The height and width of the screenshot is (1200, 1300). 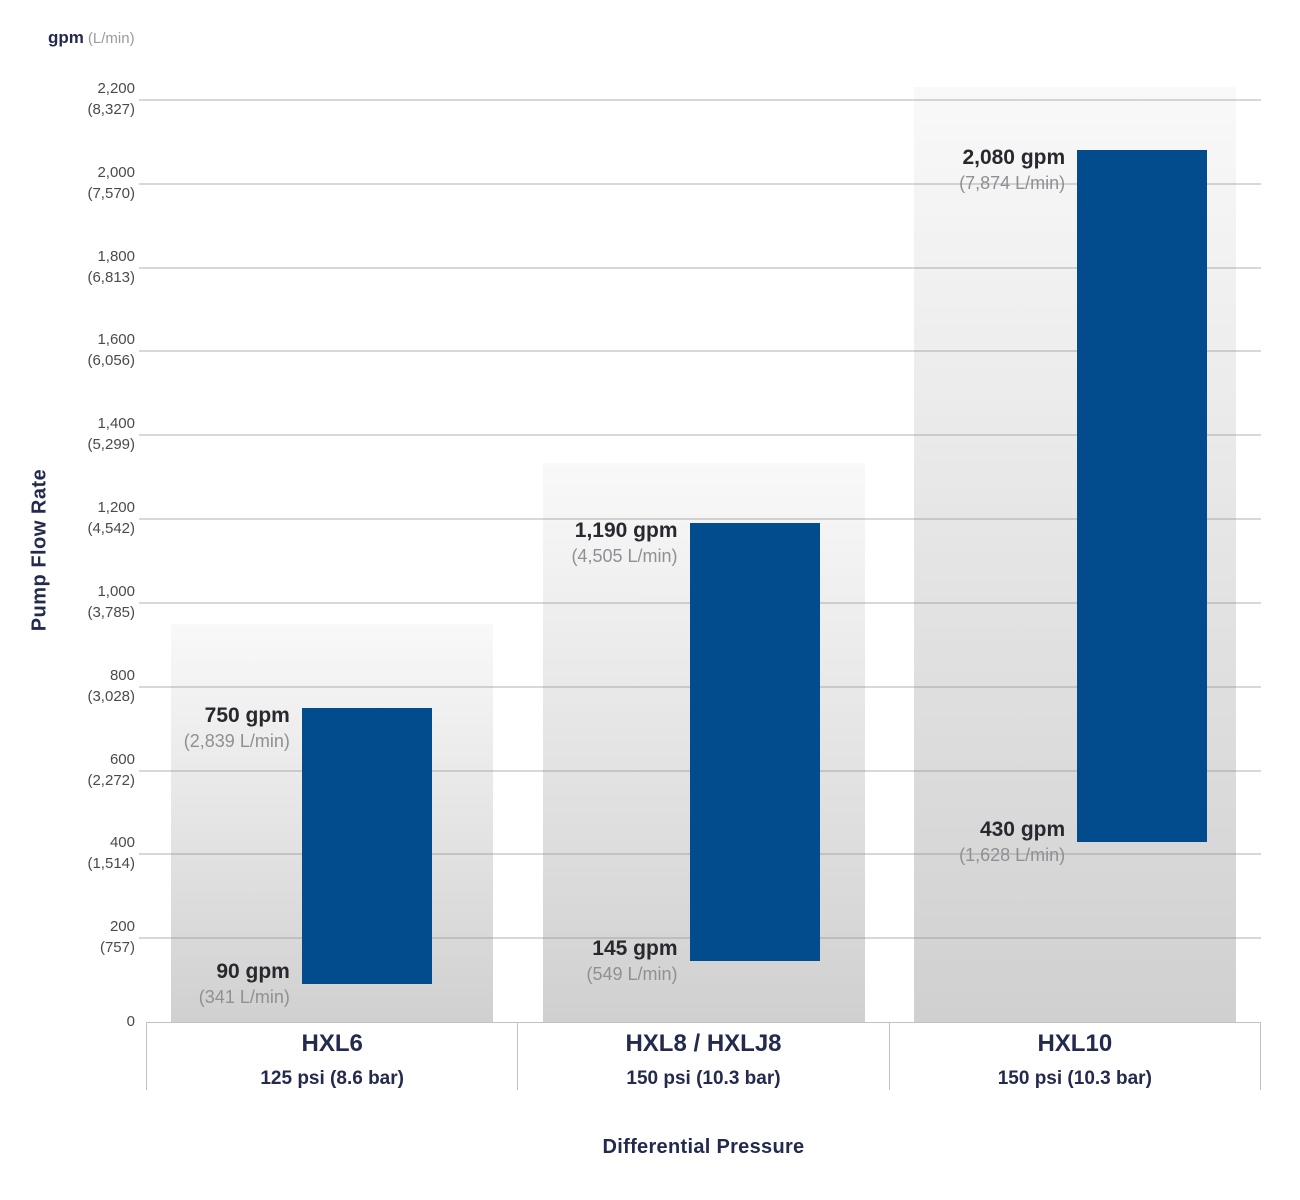 What do you see at coordinates (111, 864) in the screenshot?
I see `y-tick-lmin: (1,514)` at bounding box center [111, 864].